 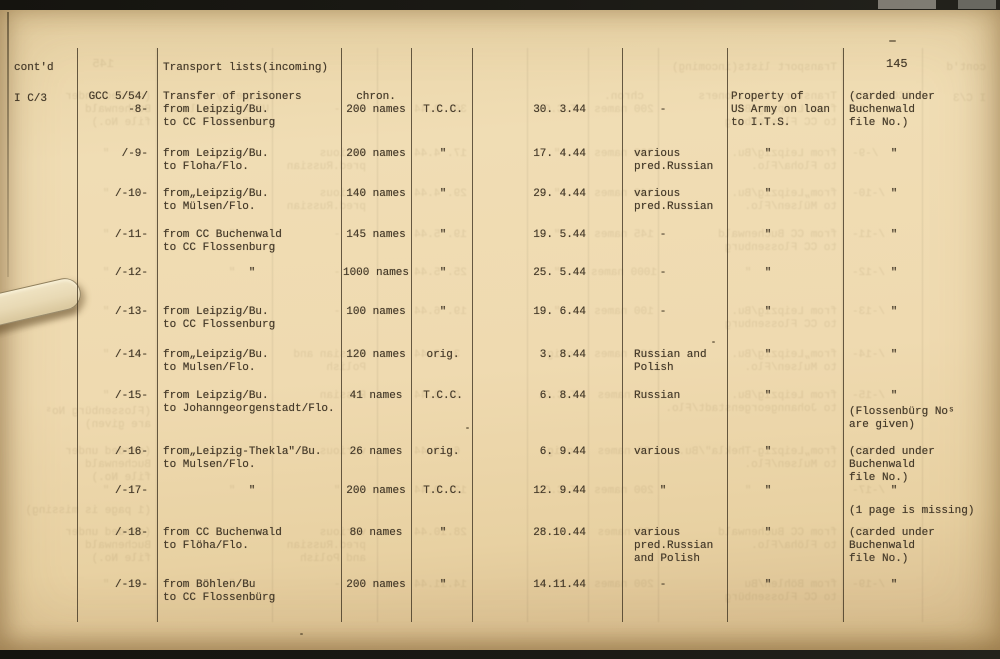 What do you see at coordinates (663, 491) in the screenshot?
I see `nationality-ditto: "` at bounding box center [663, 491].